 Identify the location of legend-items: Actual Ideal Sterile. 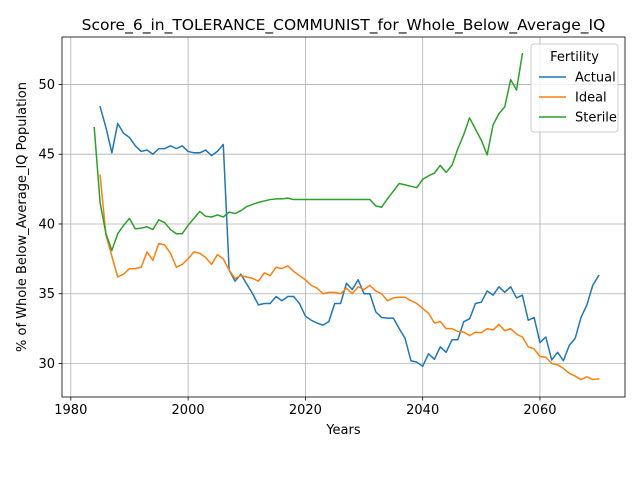
(578, 98).